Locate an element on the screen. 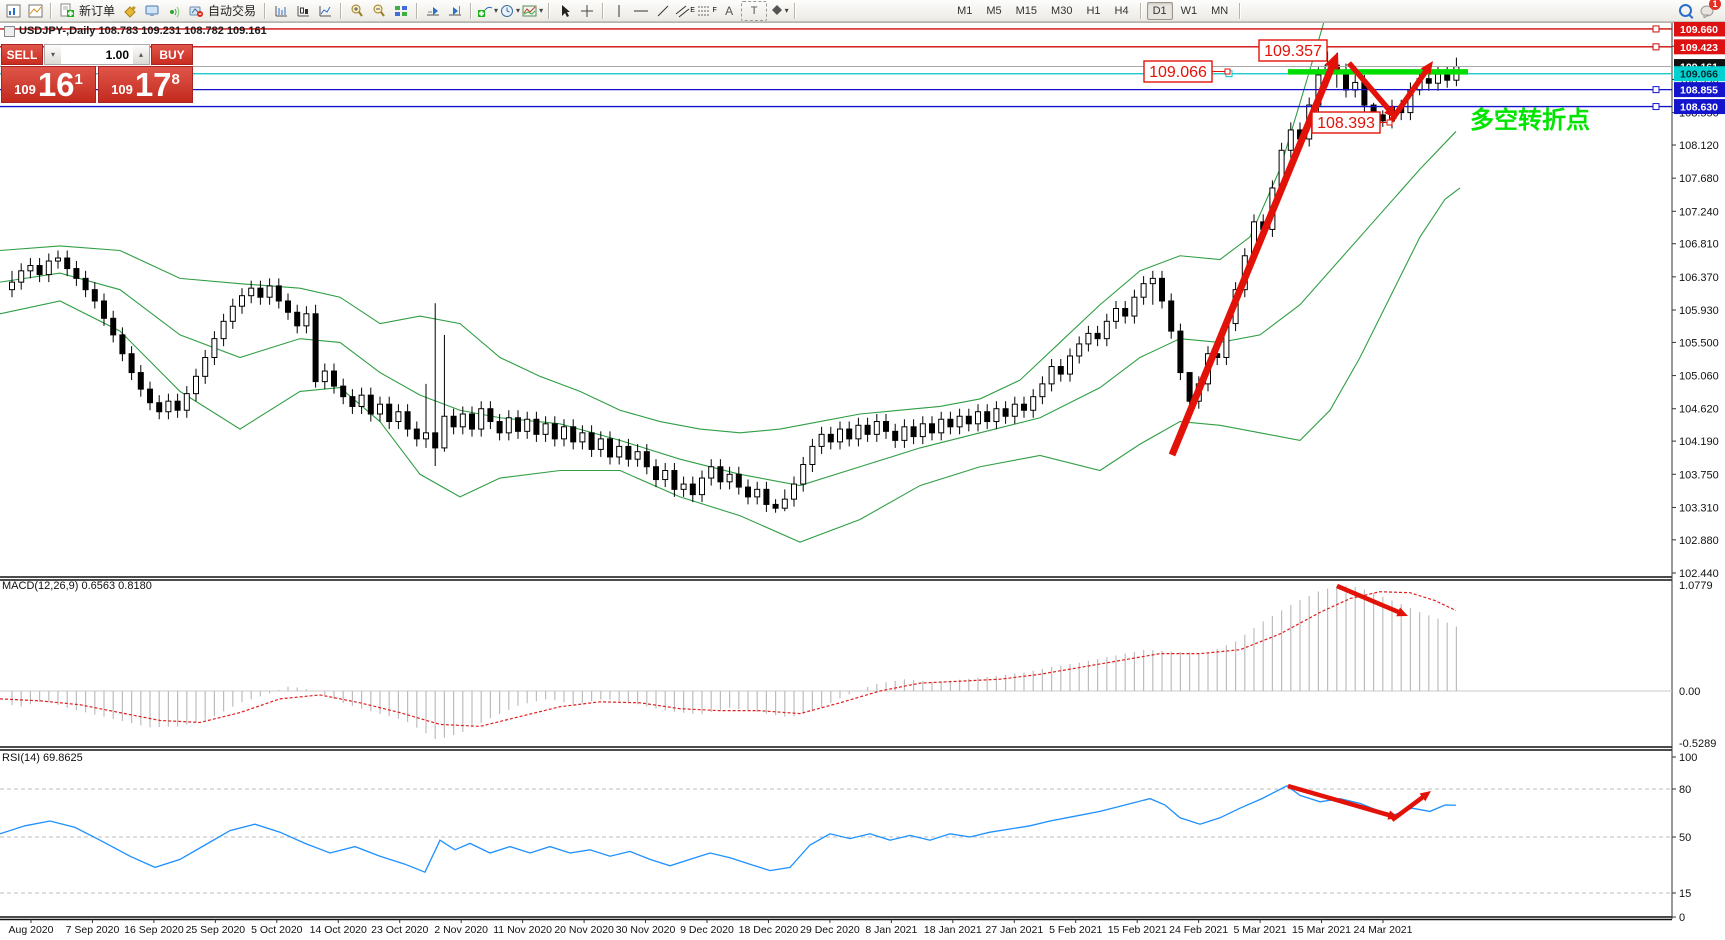 This screenshot has height=940, width=1725. volume-down-button: ▾ is located at coordinates (53, 54).